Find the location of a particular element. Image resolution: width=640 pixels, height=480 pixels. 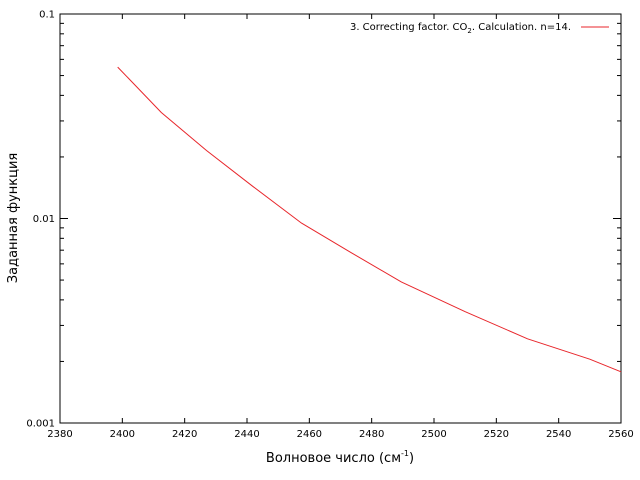

x-tick-label: 2520 is located at coordinates (496, 434).